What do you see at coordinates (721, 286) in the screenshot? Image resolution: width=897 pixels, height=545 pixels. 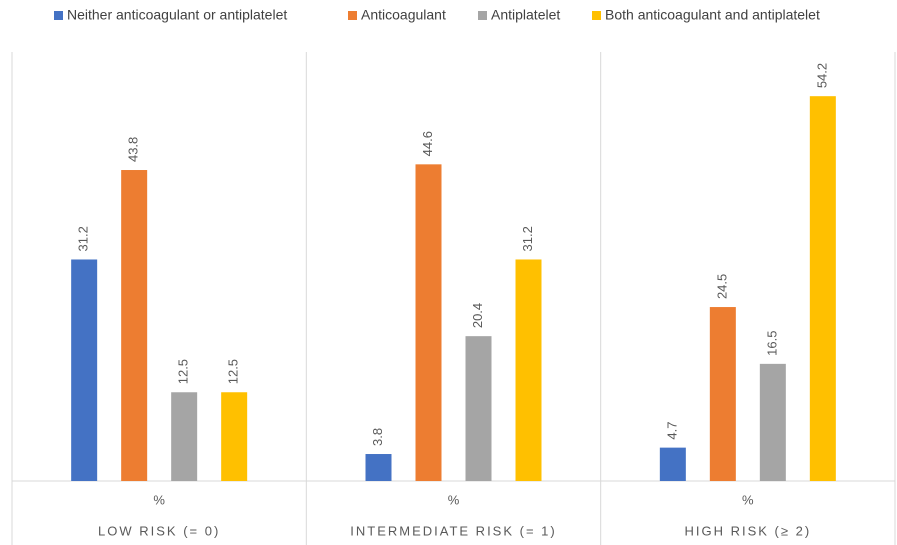 I see `data-label: 24.5` at bounding box center [721, 286].